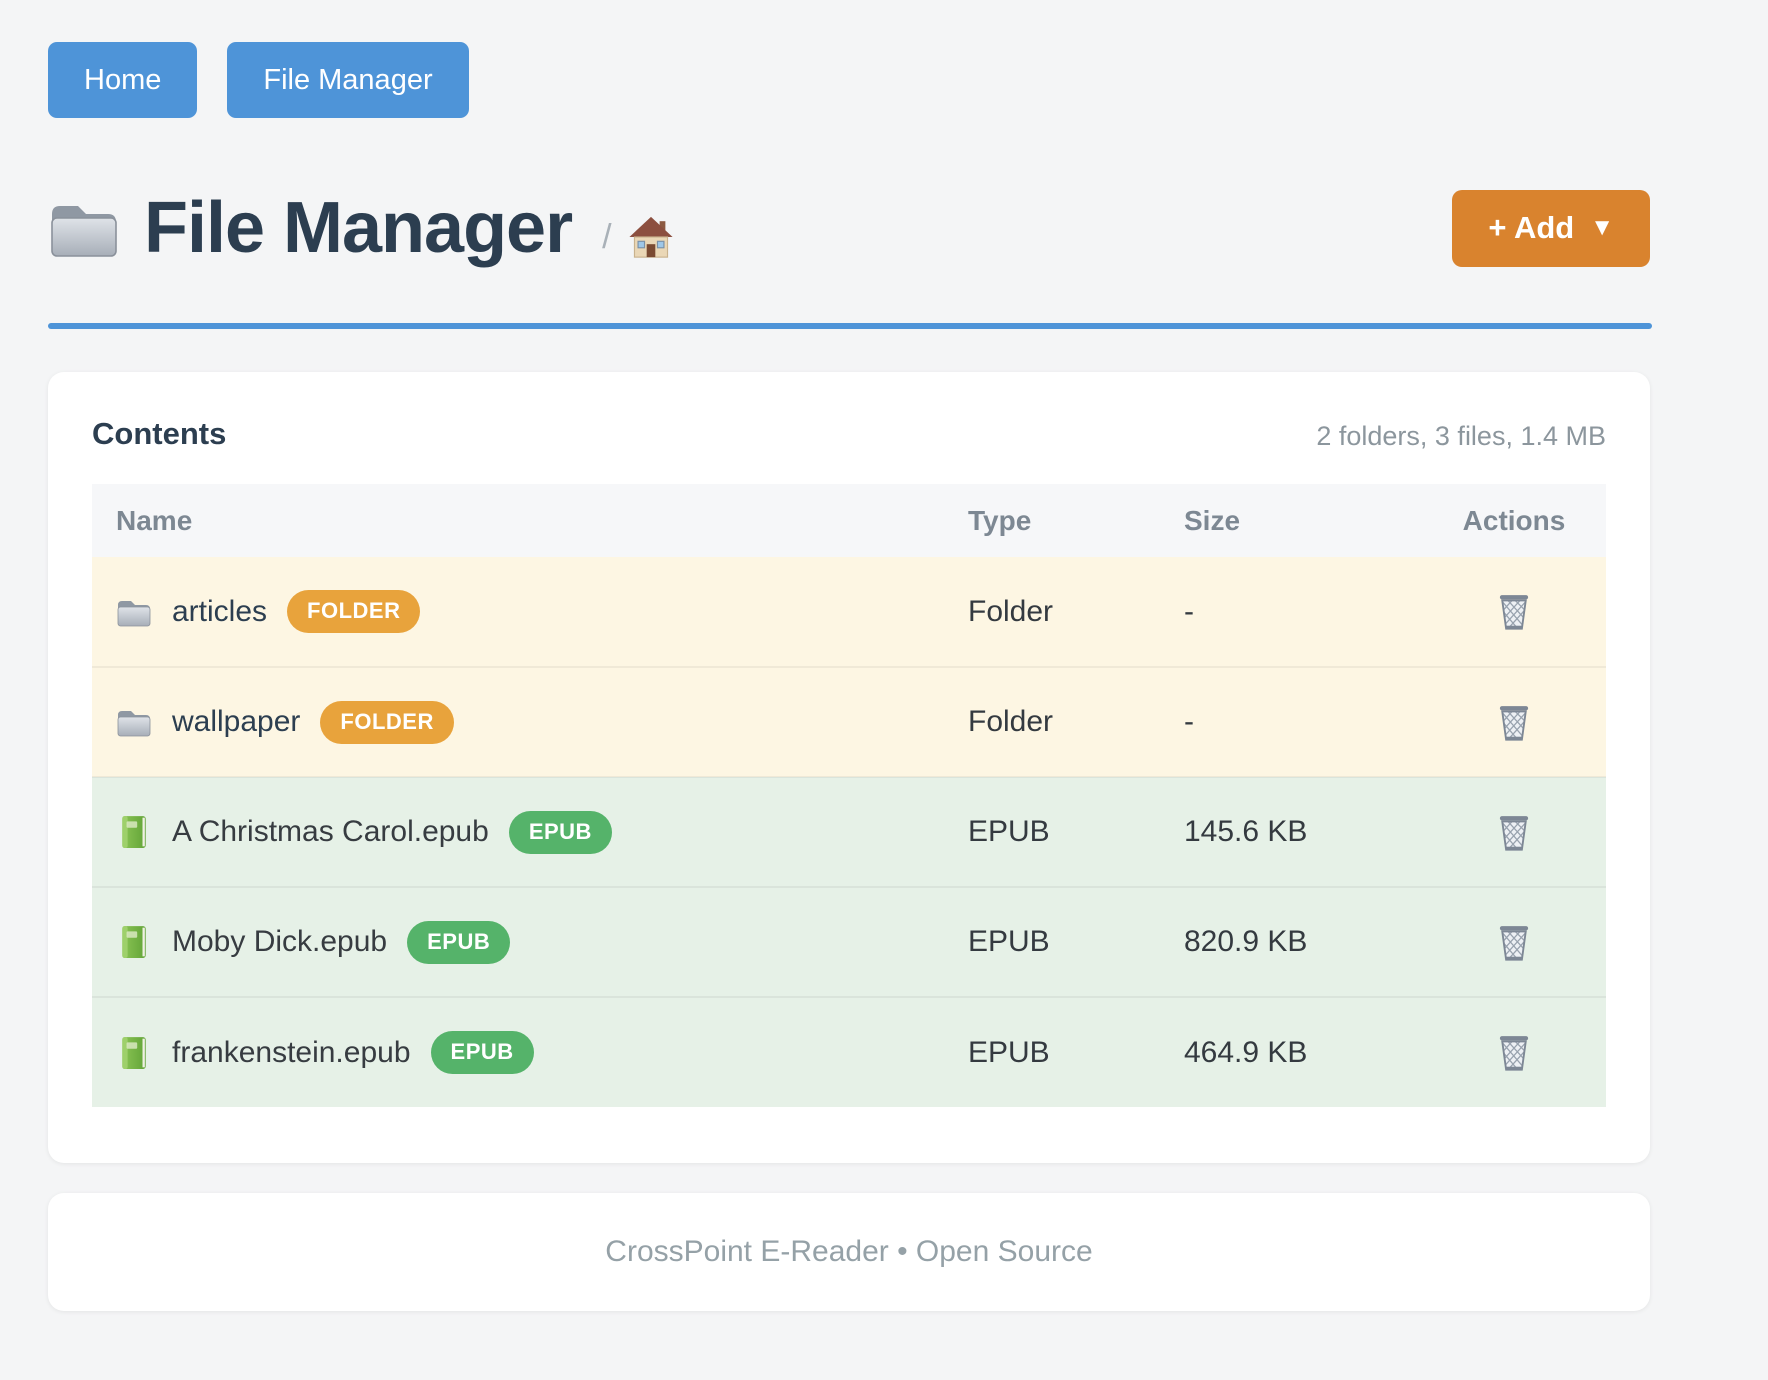 The width and height of the screenshot is (1768, 1380). I want to click on chevron-down-icon: ▼, so click(1602, 227).